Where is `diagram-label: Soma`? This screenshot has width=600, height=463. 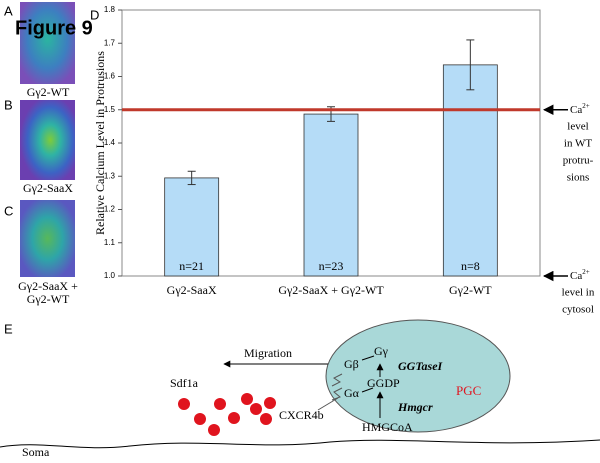 diagram-label: Soma is located at coordinates (36, 452).